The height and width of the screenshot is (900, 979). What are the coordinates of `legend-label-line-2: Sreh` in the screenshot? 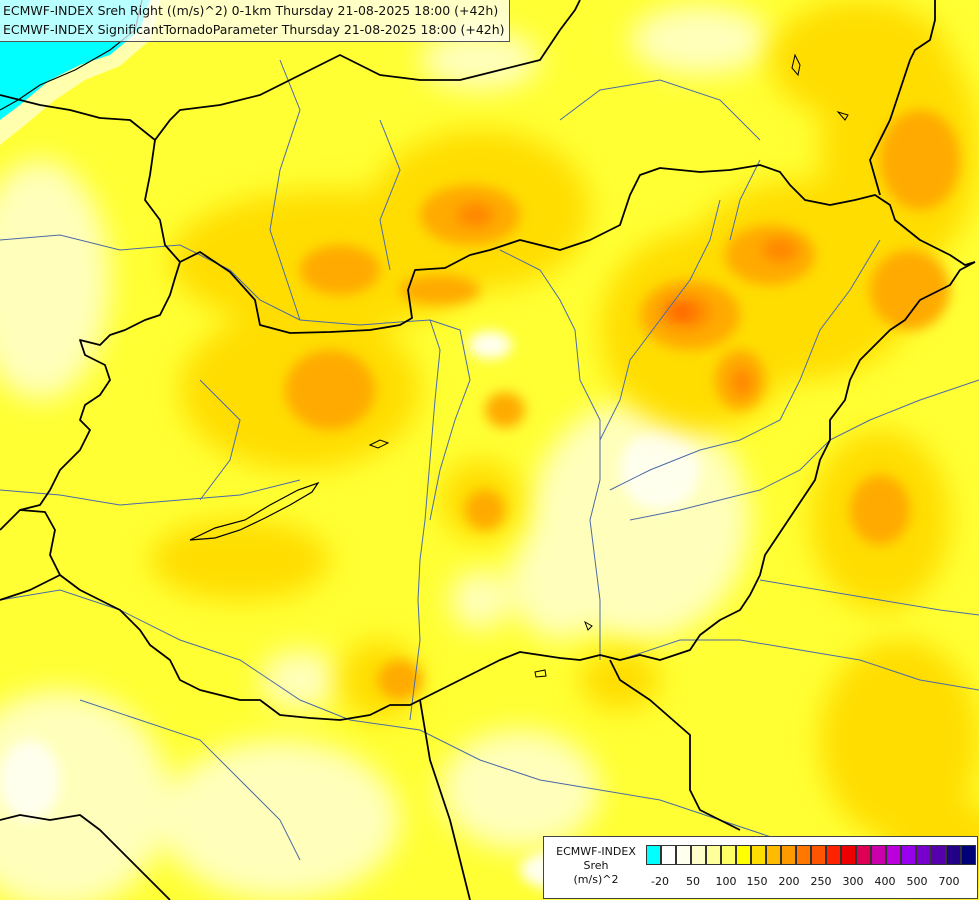 It's located at (596, 865).